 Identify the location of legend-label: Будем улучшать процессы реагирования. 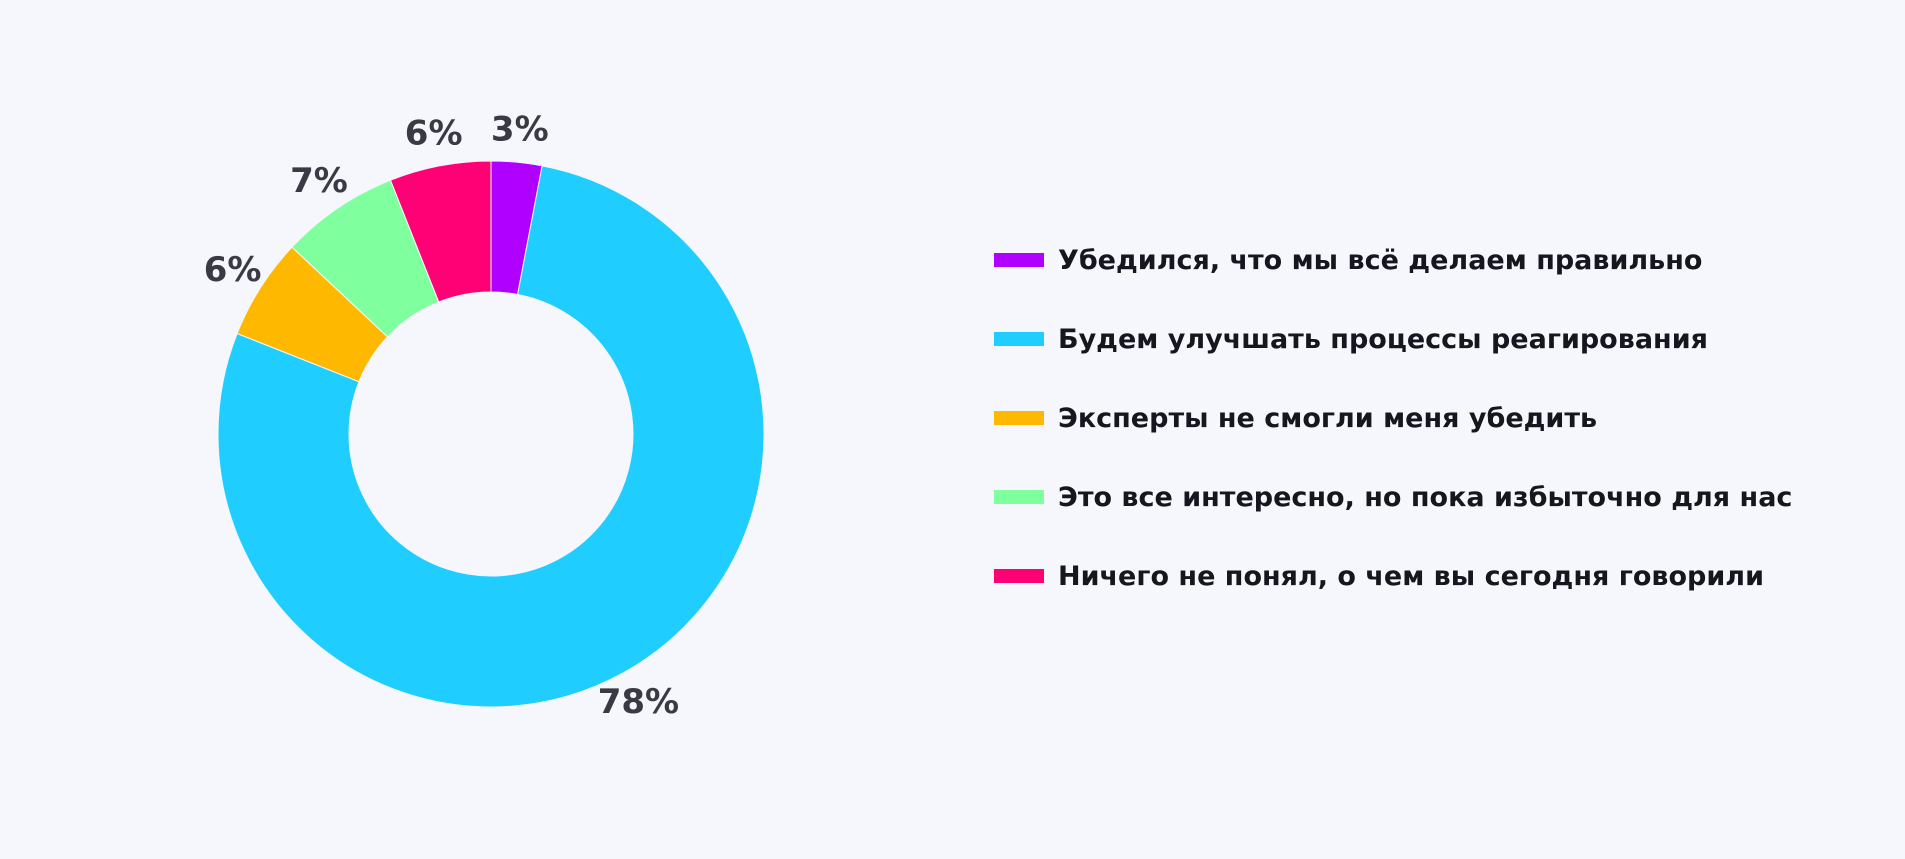
(1383, 339).